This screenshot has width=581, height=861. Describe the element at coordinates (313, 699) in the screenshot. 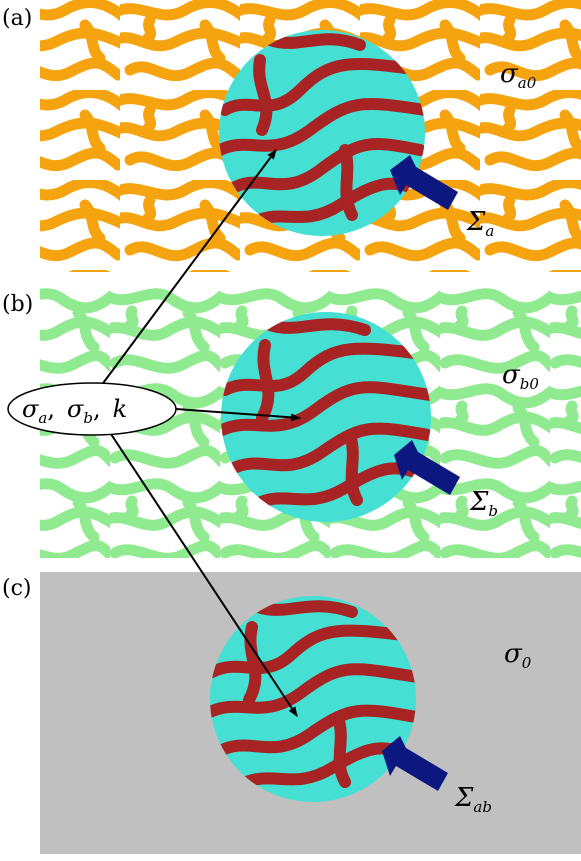

I see `panel-c-circle` at that location.